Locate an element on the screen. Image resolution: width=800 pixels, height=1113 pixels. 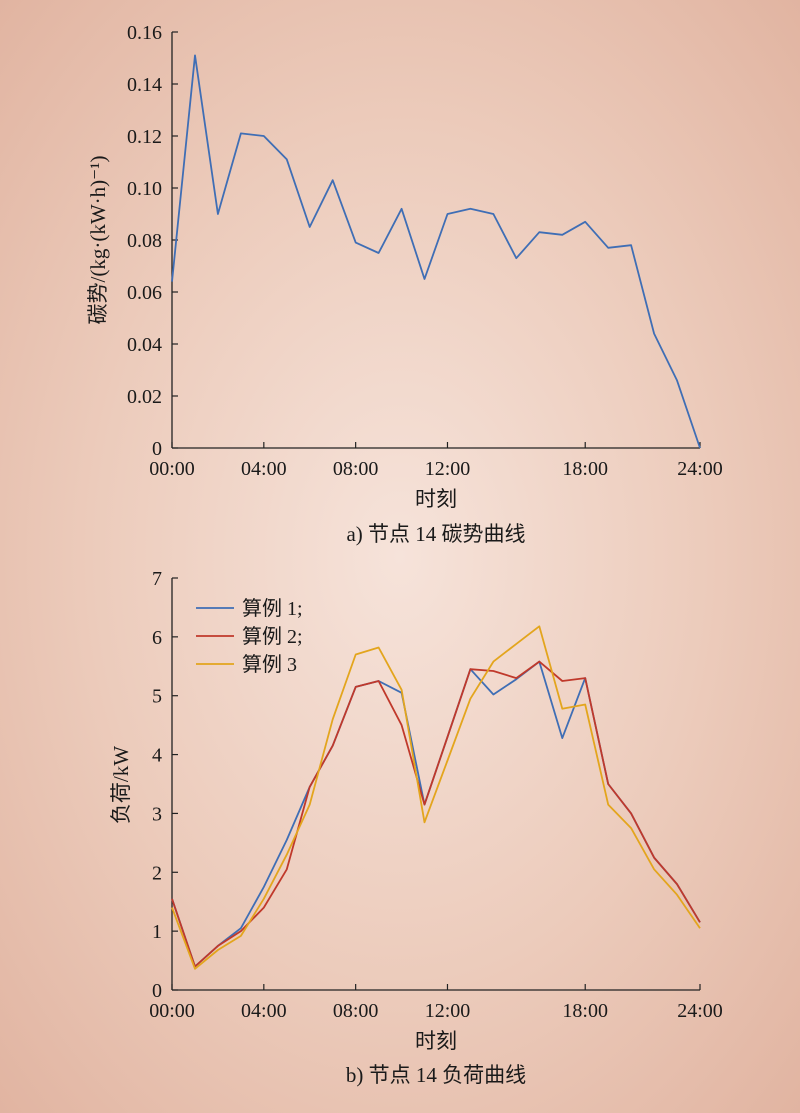
x-tick-label-a: 08:00 is located at coordinates (356, 469).